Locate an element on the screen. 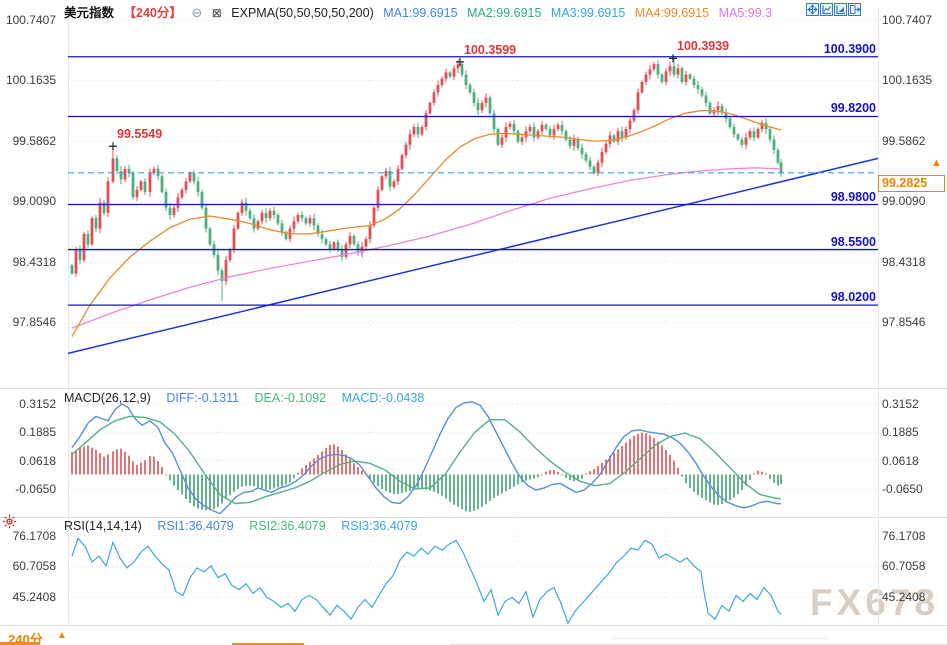  expma-label: EXPMA(50,50,50,50,200) is located at coordinates (302, 13).